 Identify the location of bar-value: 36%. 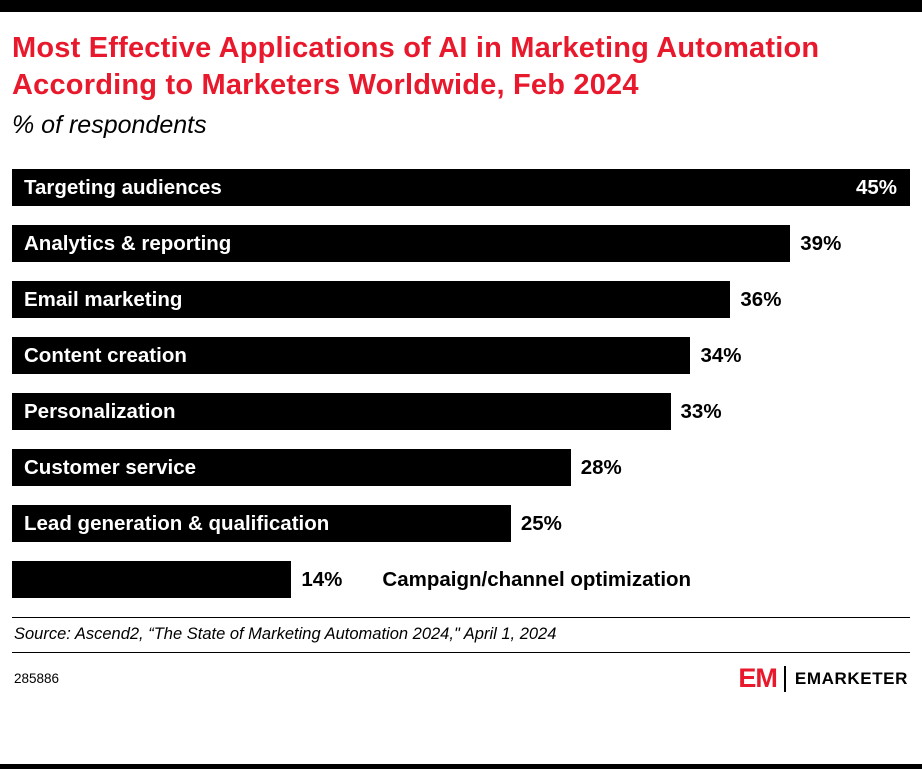
(761, 299).